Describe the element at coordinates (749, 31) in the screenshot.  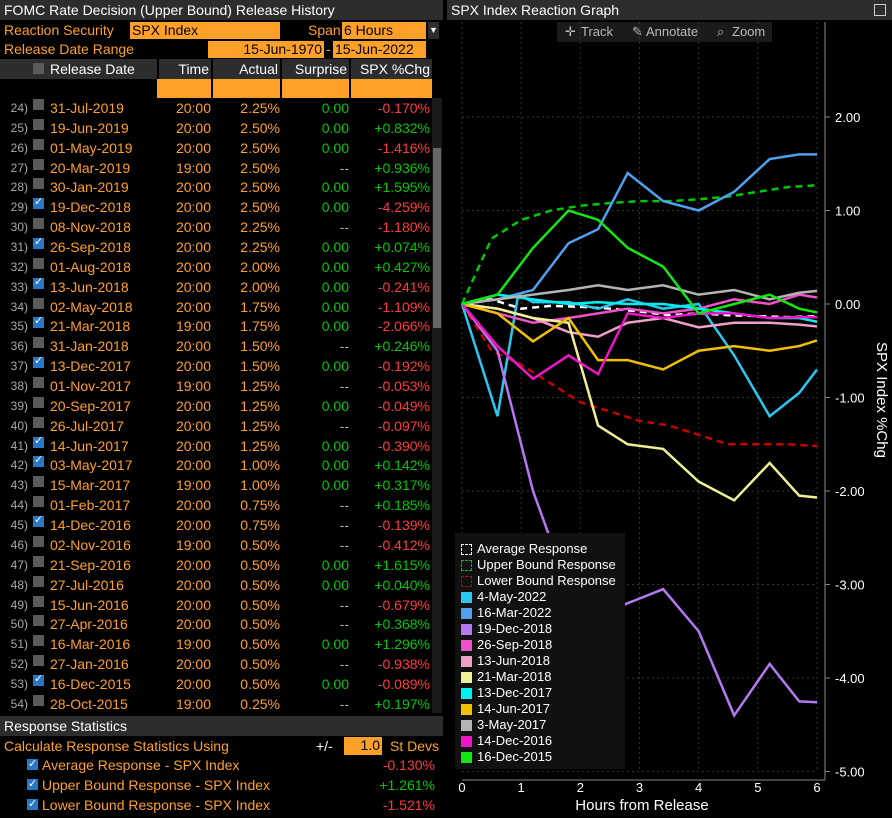
I see `zoom-button: Zoom` at that location.